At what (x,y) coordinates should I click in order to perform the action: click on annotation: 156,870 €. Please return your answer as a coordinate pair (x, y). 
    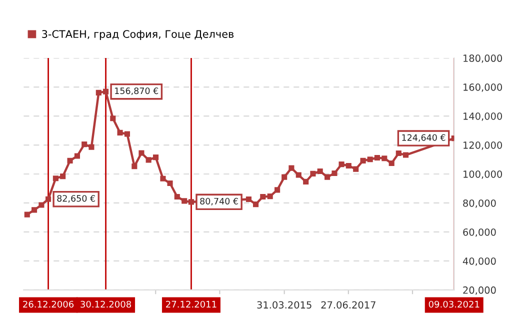
    Looking at the image, I should click on (136, 92).